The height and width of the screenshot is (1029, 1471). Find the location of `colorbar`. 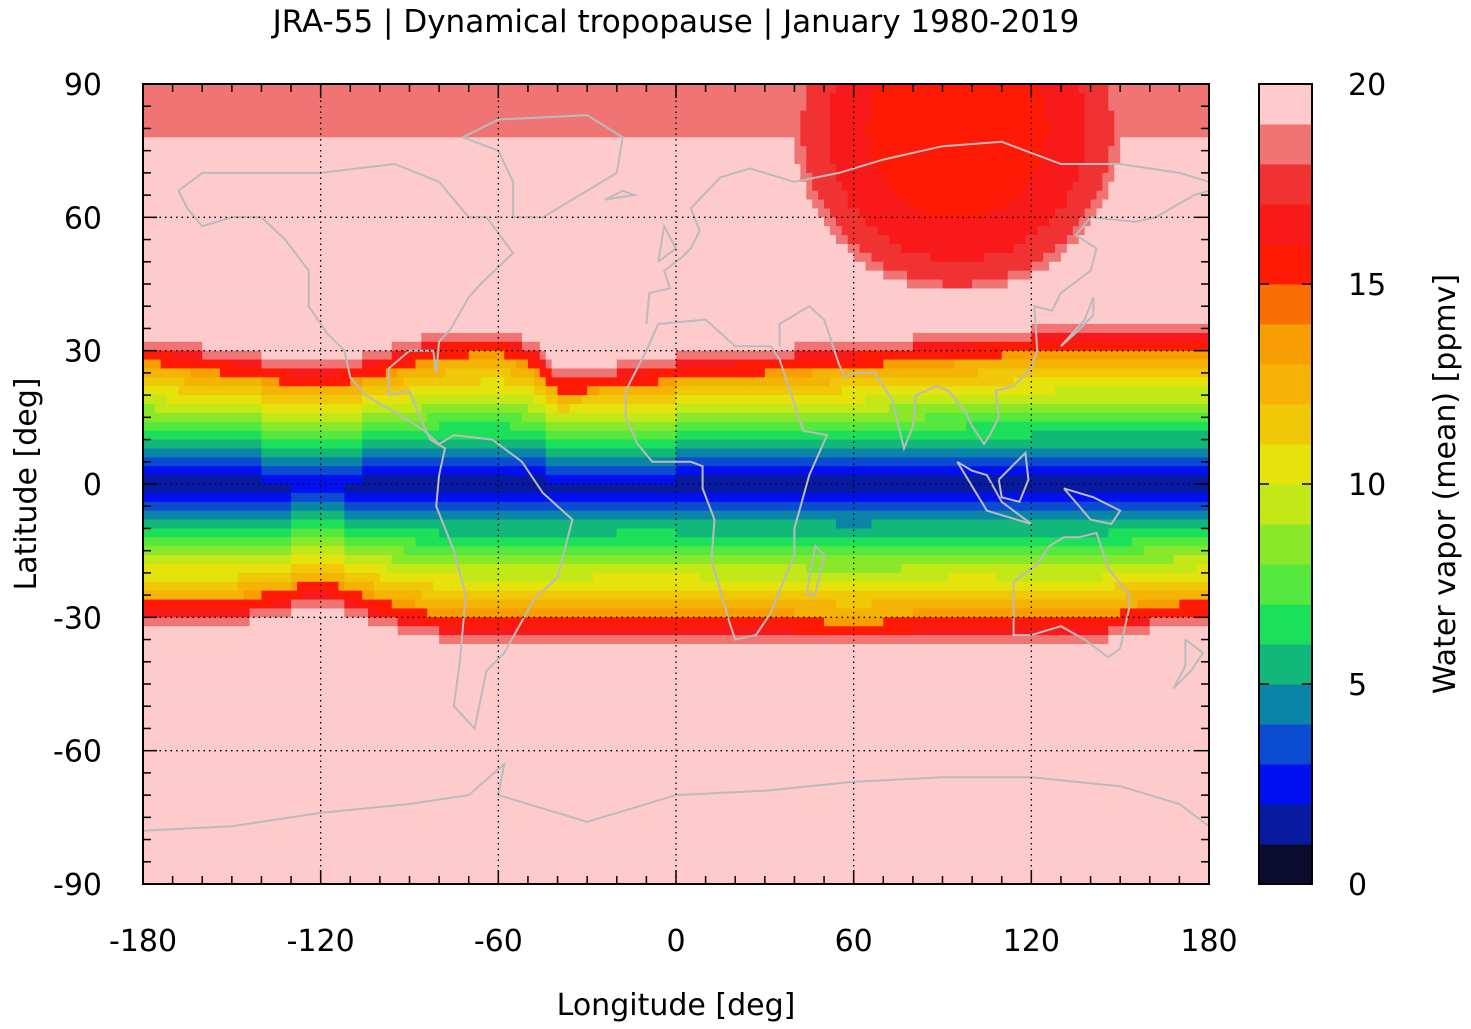

colorbar is located at coordinates (1285, 484).